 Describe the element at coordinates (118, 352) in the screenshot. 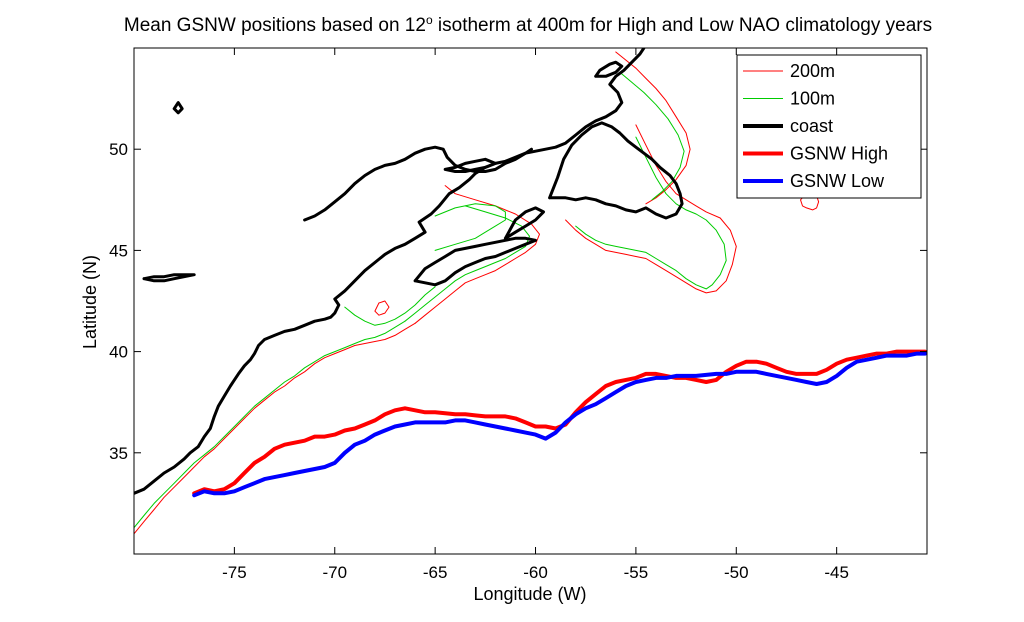

I see `y-tick-label: 40` at that location.